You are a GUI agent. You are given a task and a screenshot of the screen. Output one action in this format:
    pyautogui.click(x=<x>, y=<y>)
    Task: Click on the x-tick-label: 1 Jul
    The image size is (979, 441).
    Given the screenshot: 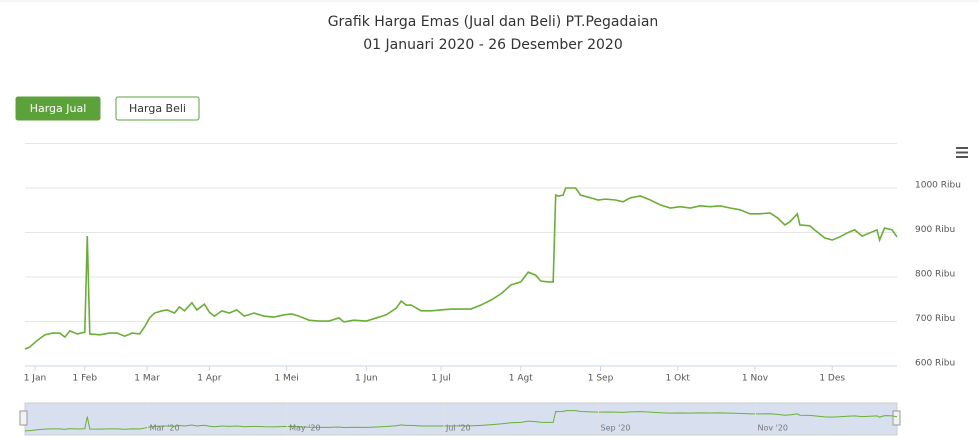 What is the action you would take?
    pyautogui.click(x=440, y=379)
    